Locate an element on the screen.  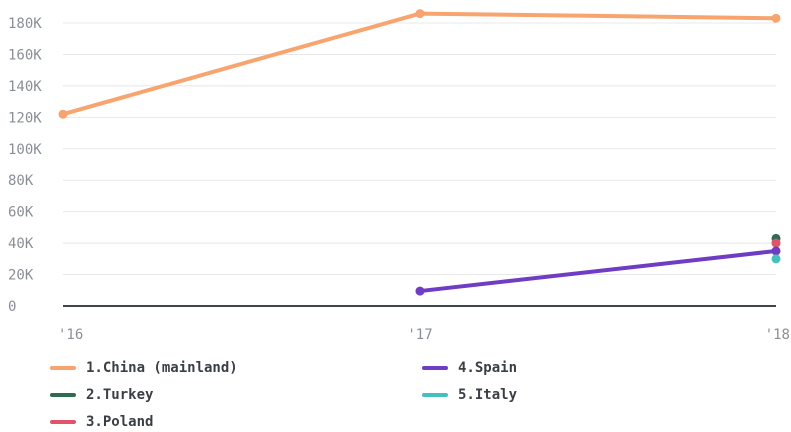
y-tick-label: 100K is located at coordinates (25, 150).